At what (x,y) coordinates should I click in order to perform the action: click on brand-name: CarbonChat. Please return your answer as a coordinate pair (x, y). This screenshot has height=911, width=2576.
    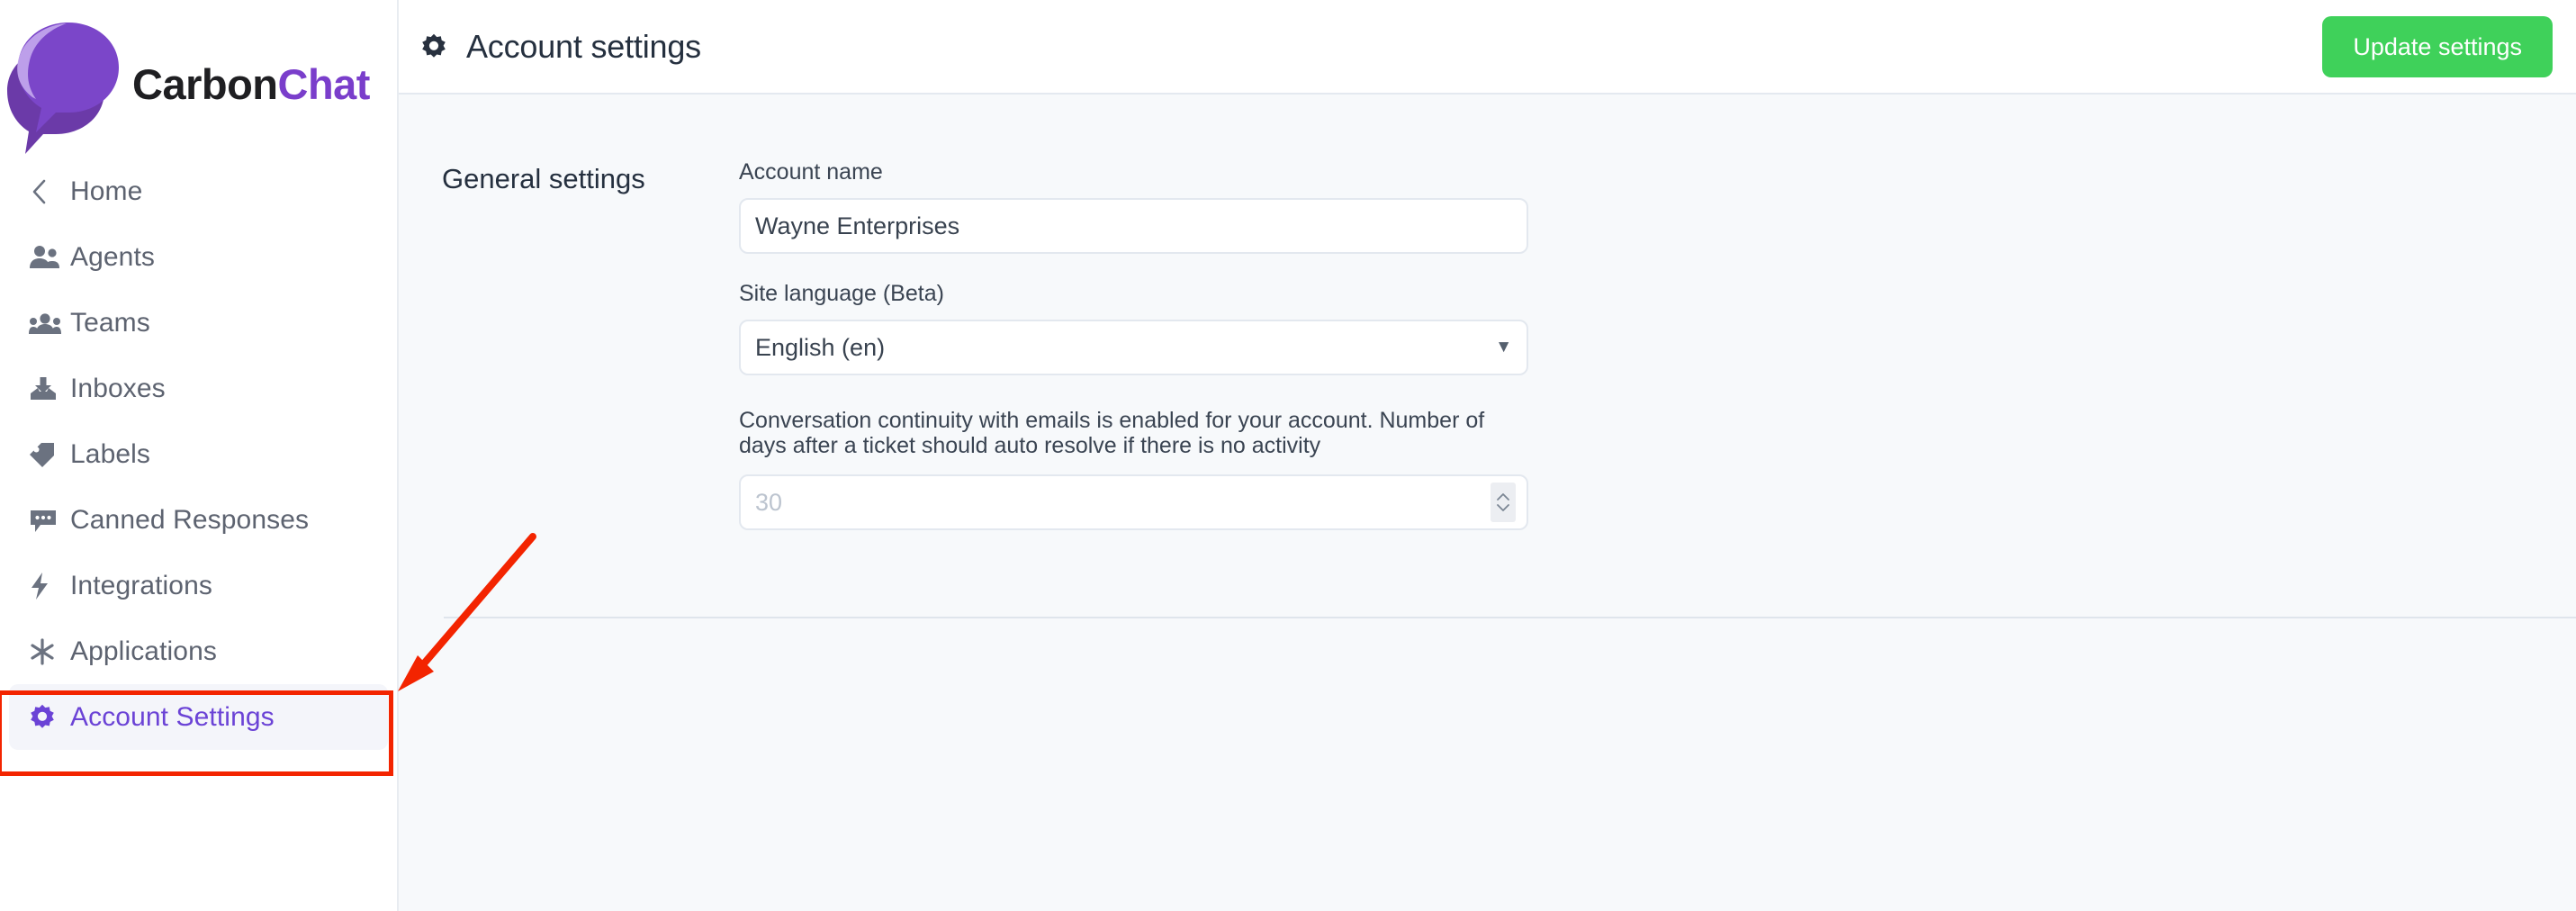
    Looking at the image, I should click on (251, 84).